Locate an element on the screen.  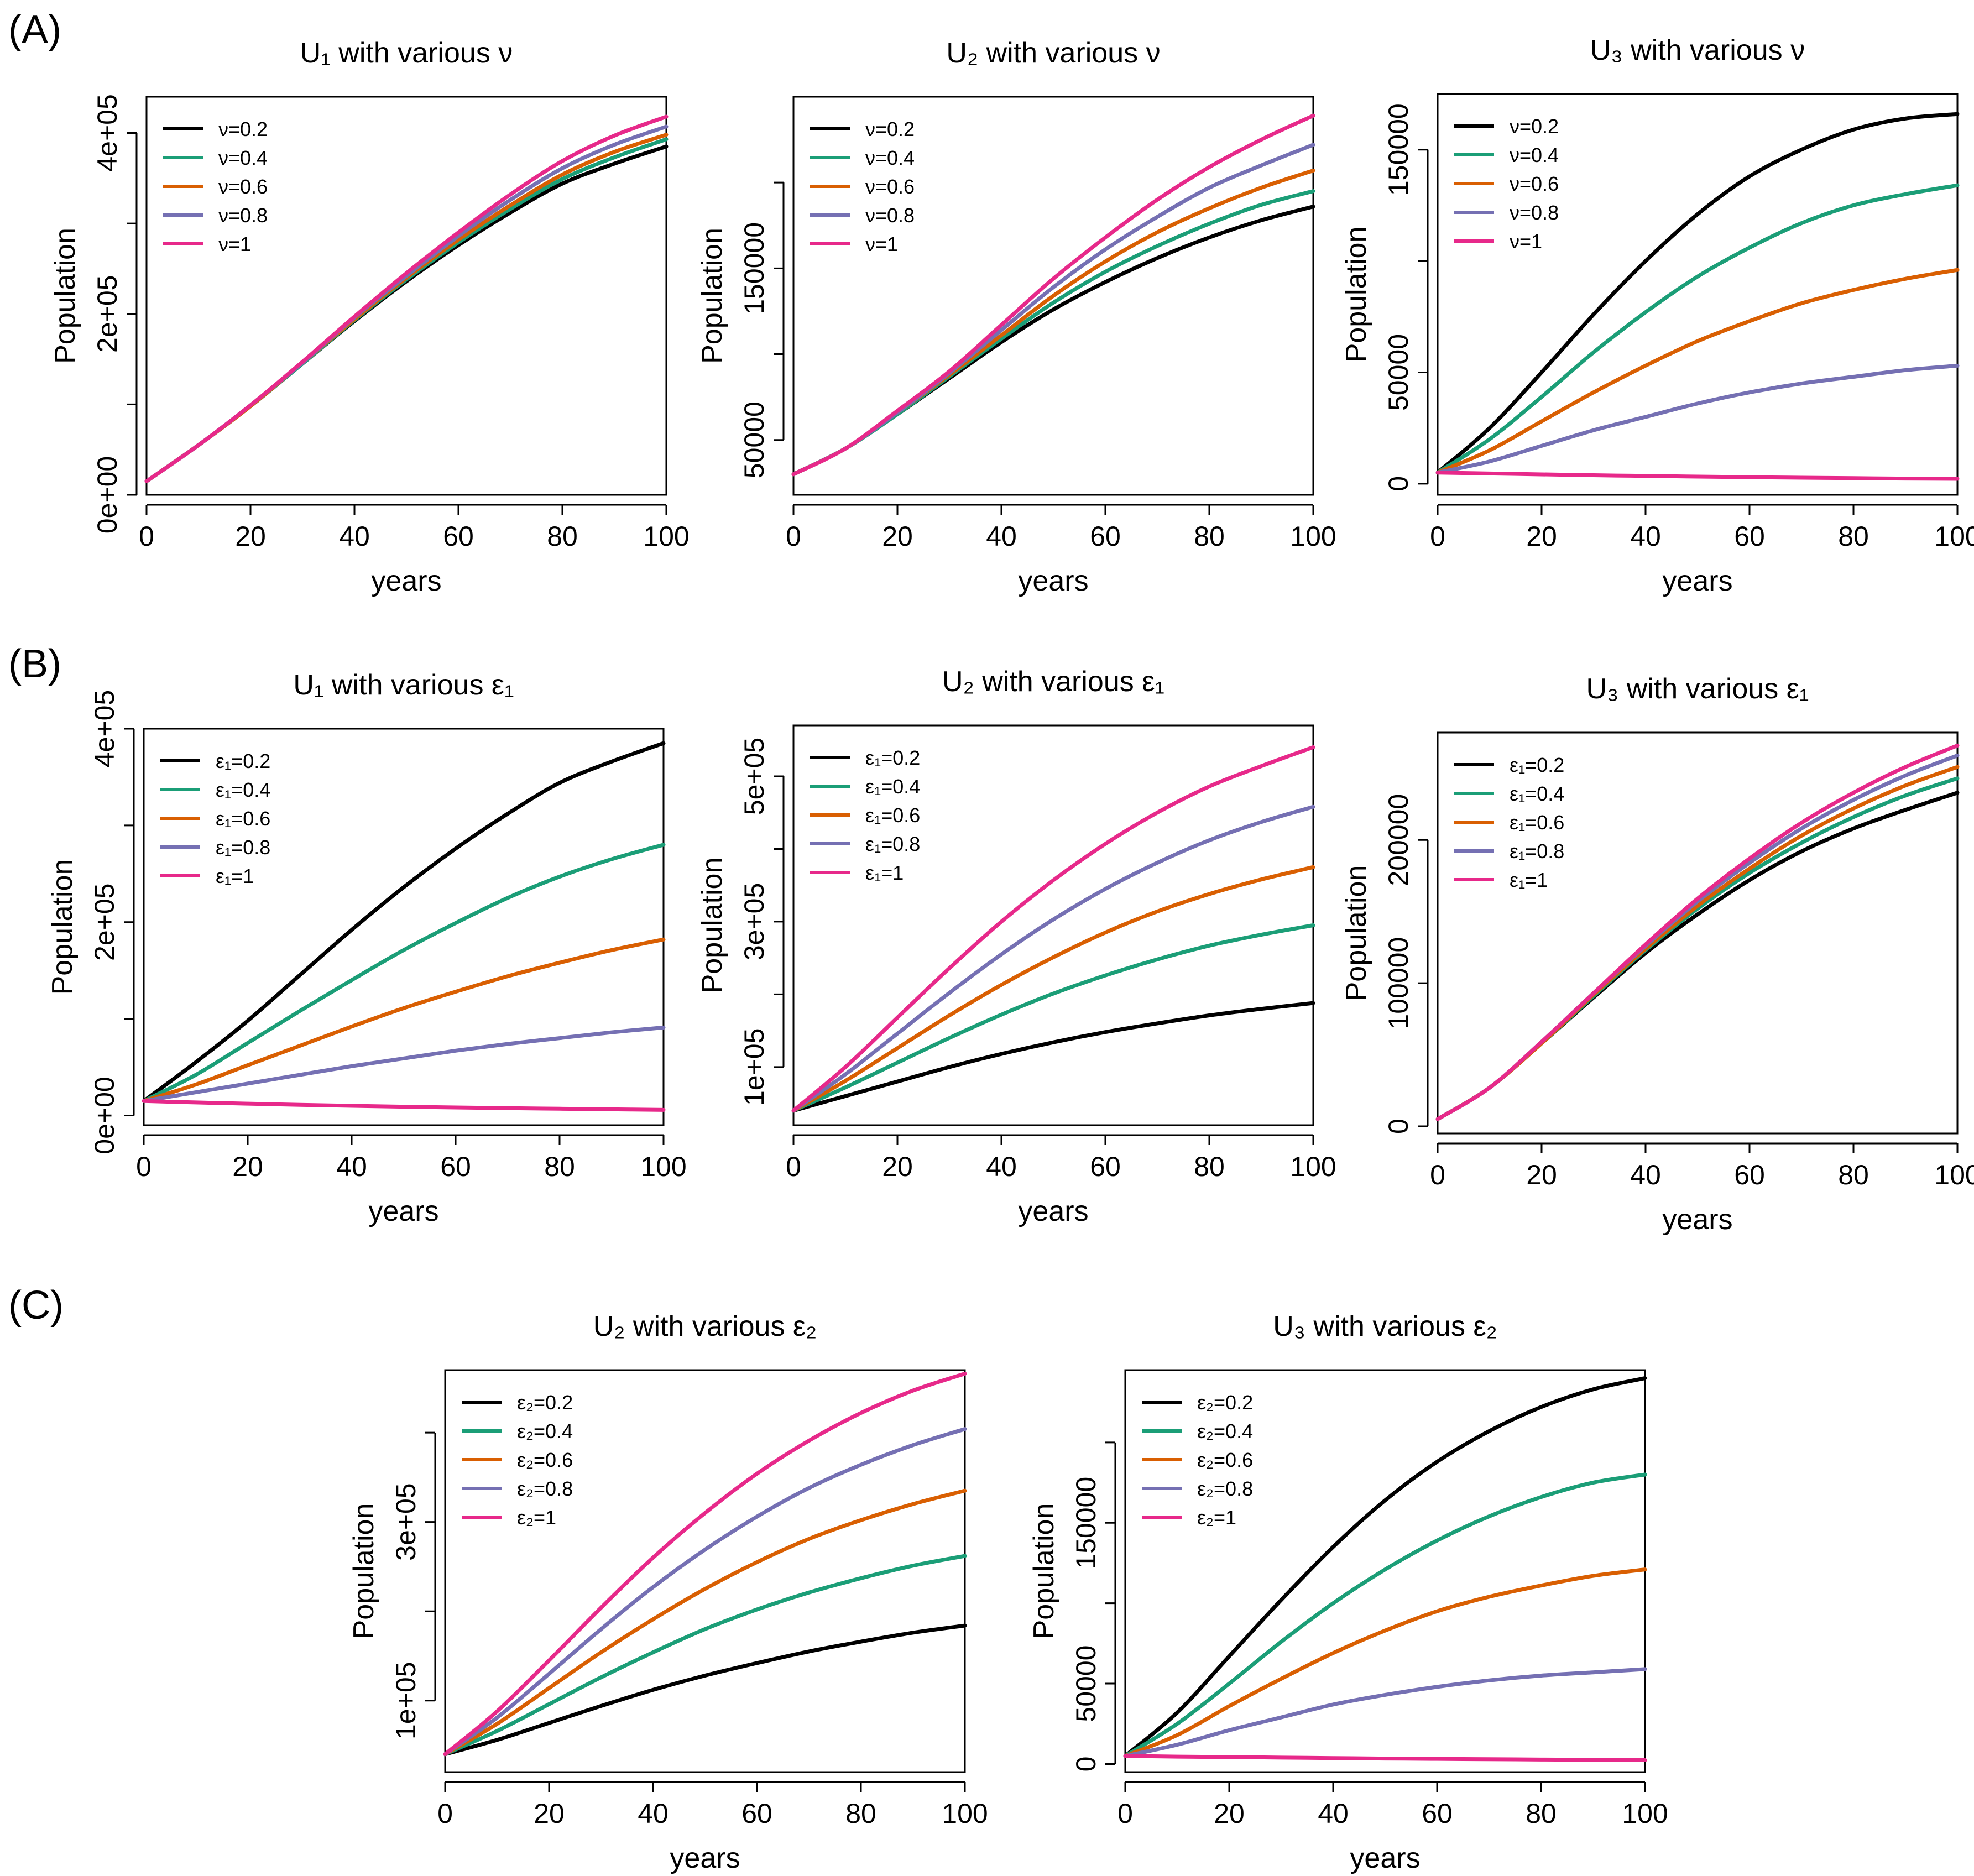
y-tick-label: 2e+05 is located at coordinates (108, 314).